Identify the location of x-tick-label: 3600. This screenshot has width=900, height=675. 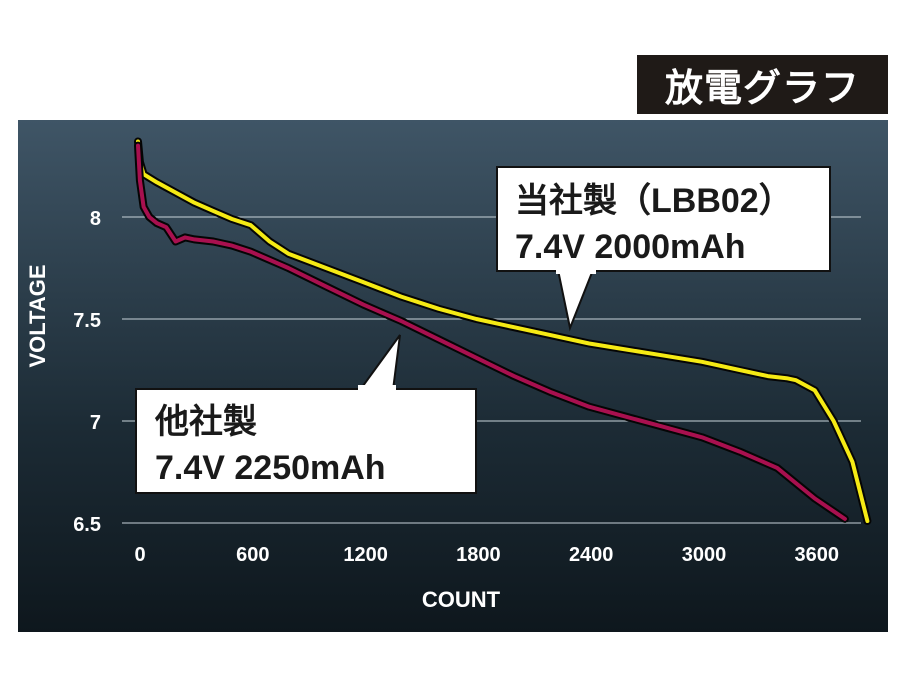
(817, 555).